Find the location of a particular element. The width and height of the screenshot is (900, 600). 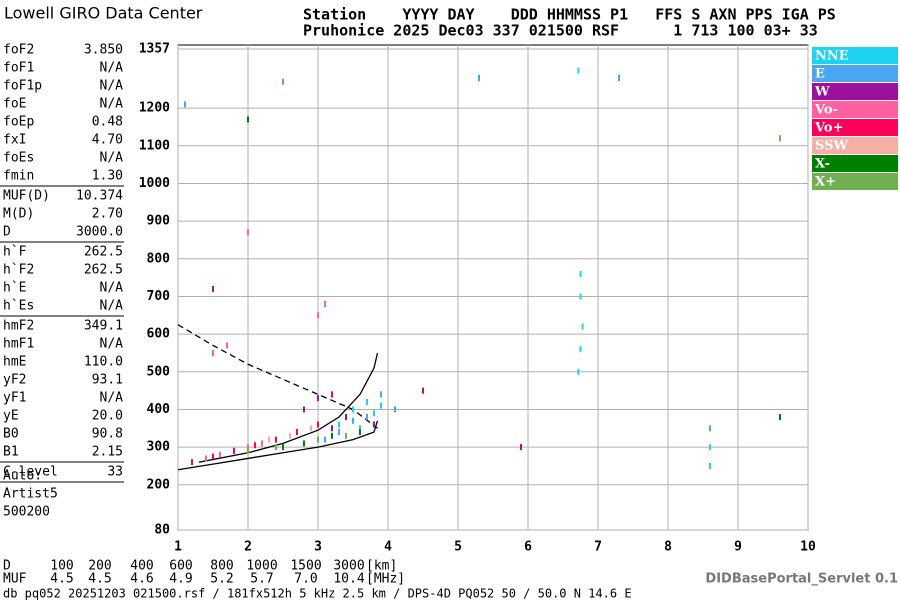

legend-label: Vo- is located at coordinates (826, 110).